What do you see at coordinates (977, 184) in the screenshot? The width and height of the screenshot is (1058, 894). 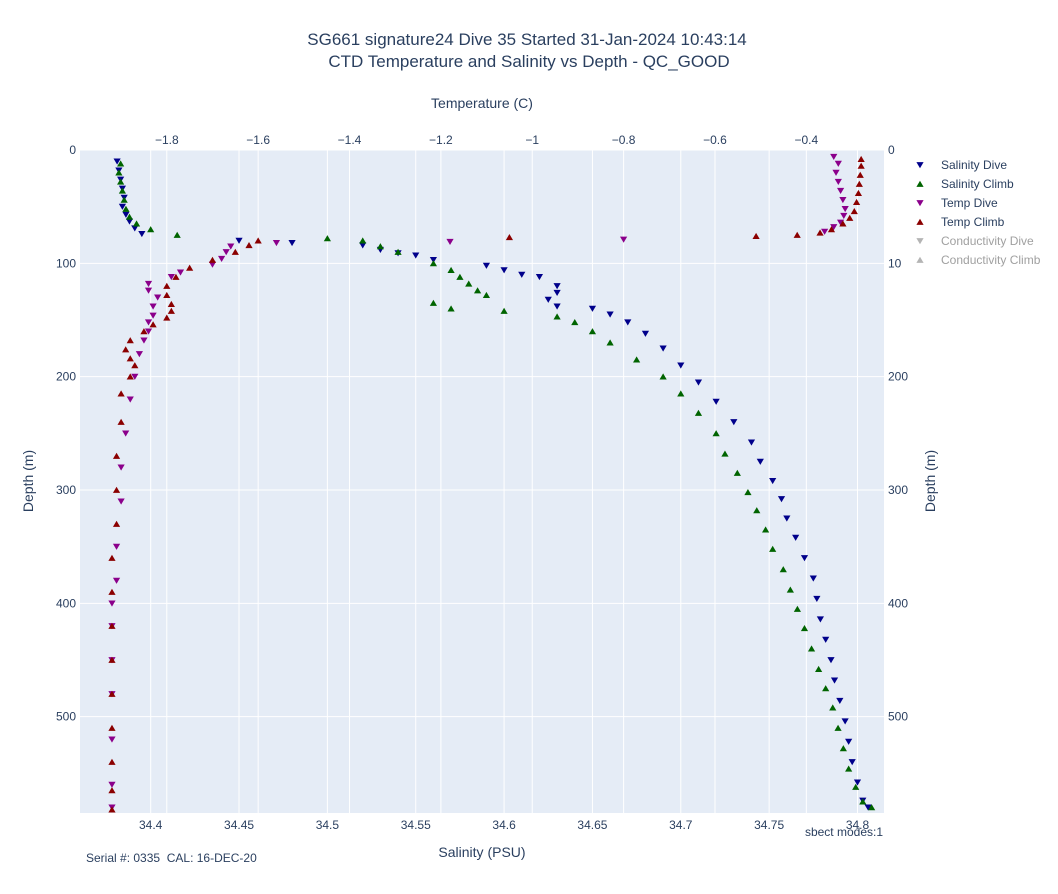 I see `legend-item-label: Salinity Climb` at bounding box center [977, 184].